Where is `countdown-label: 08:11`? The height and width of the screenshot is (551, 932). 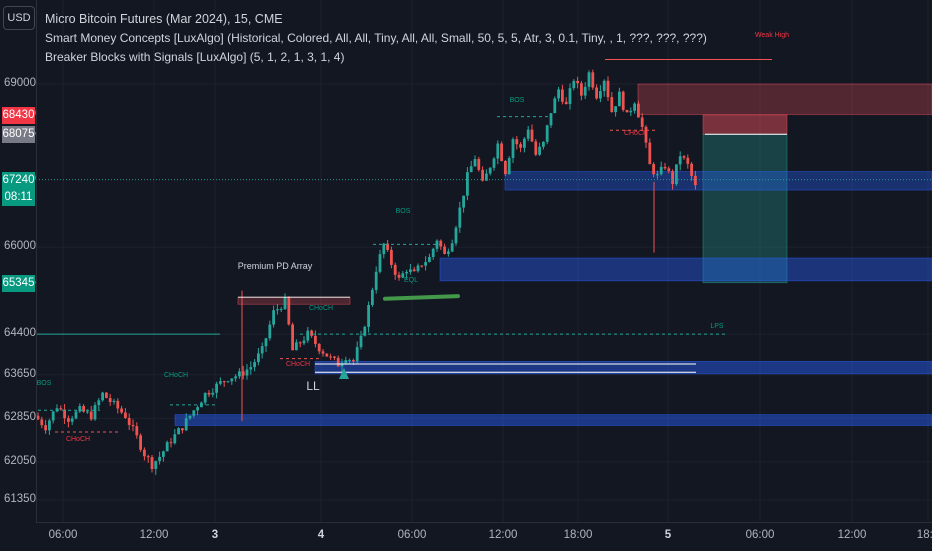
countdown-label: 08:11 is located at coordinates (18, 196).